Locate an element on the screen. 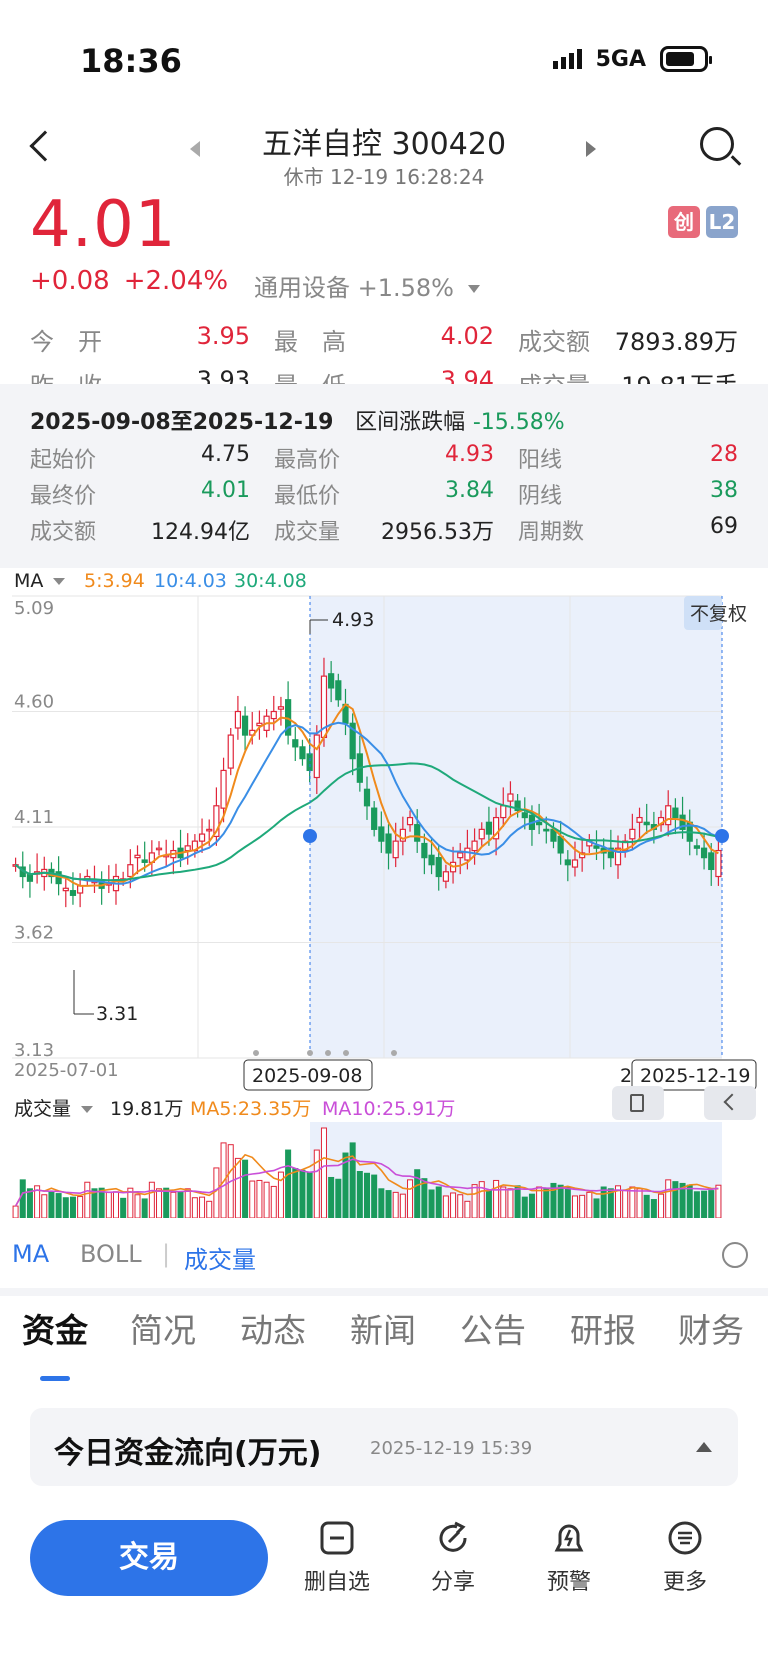  rotate-icon is located at coordinates (637, 1103).